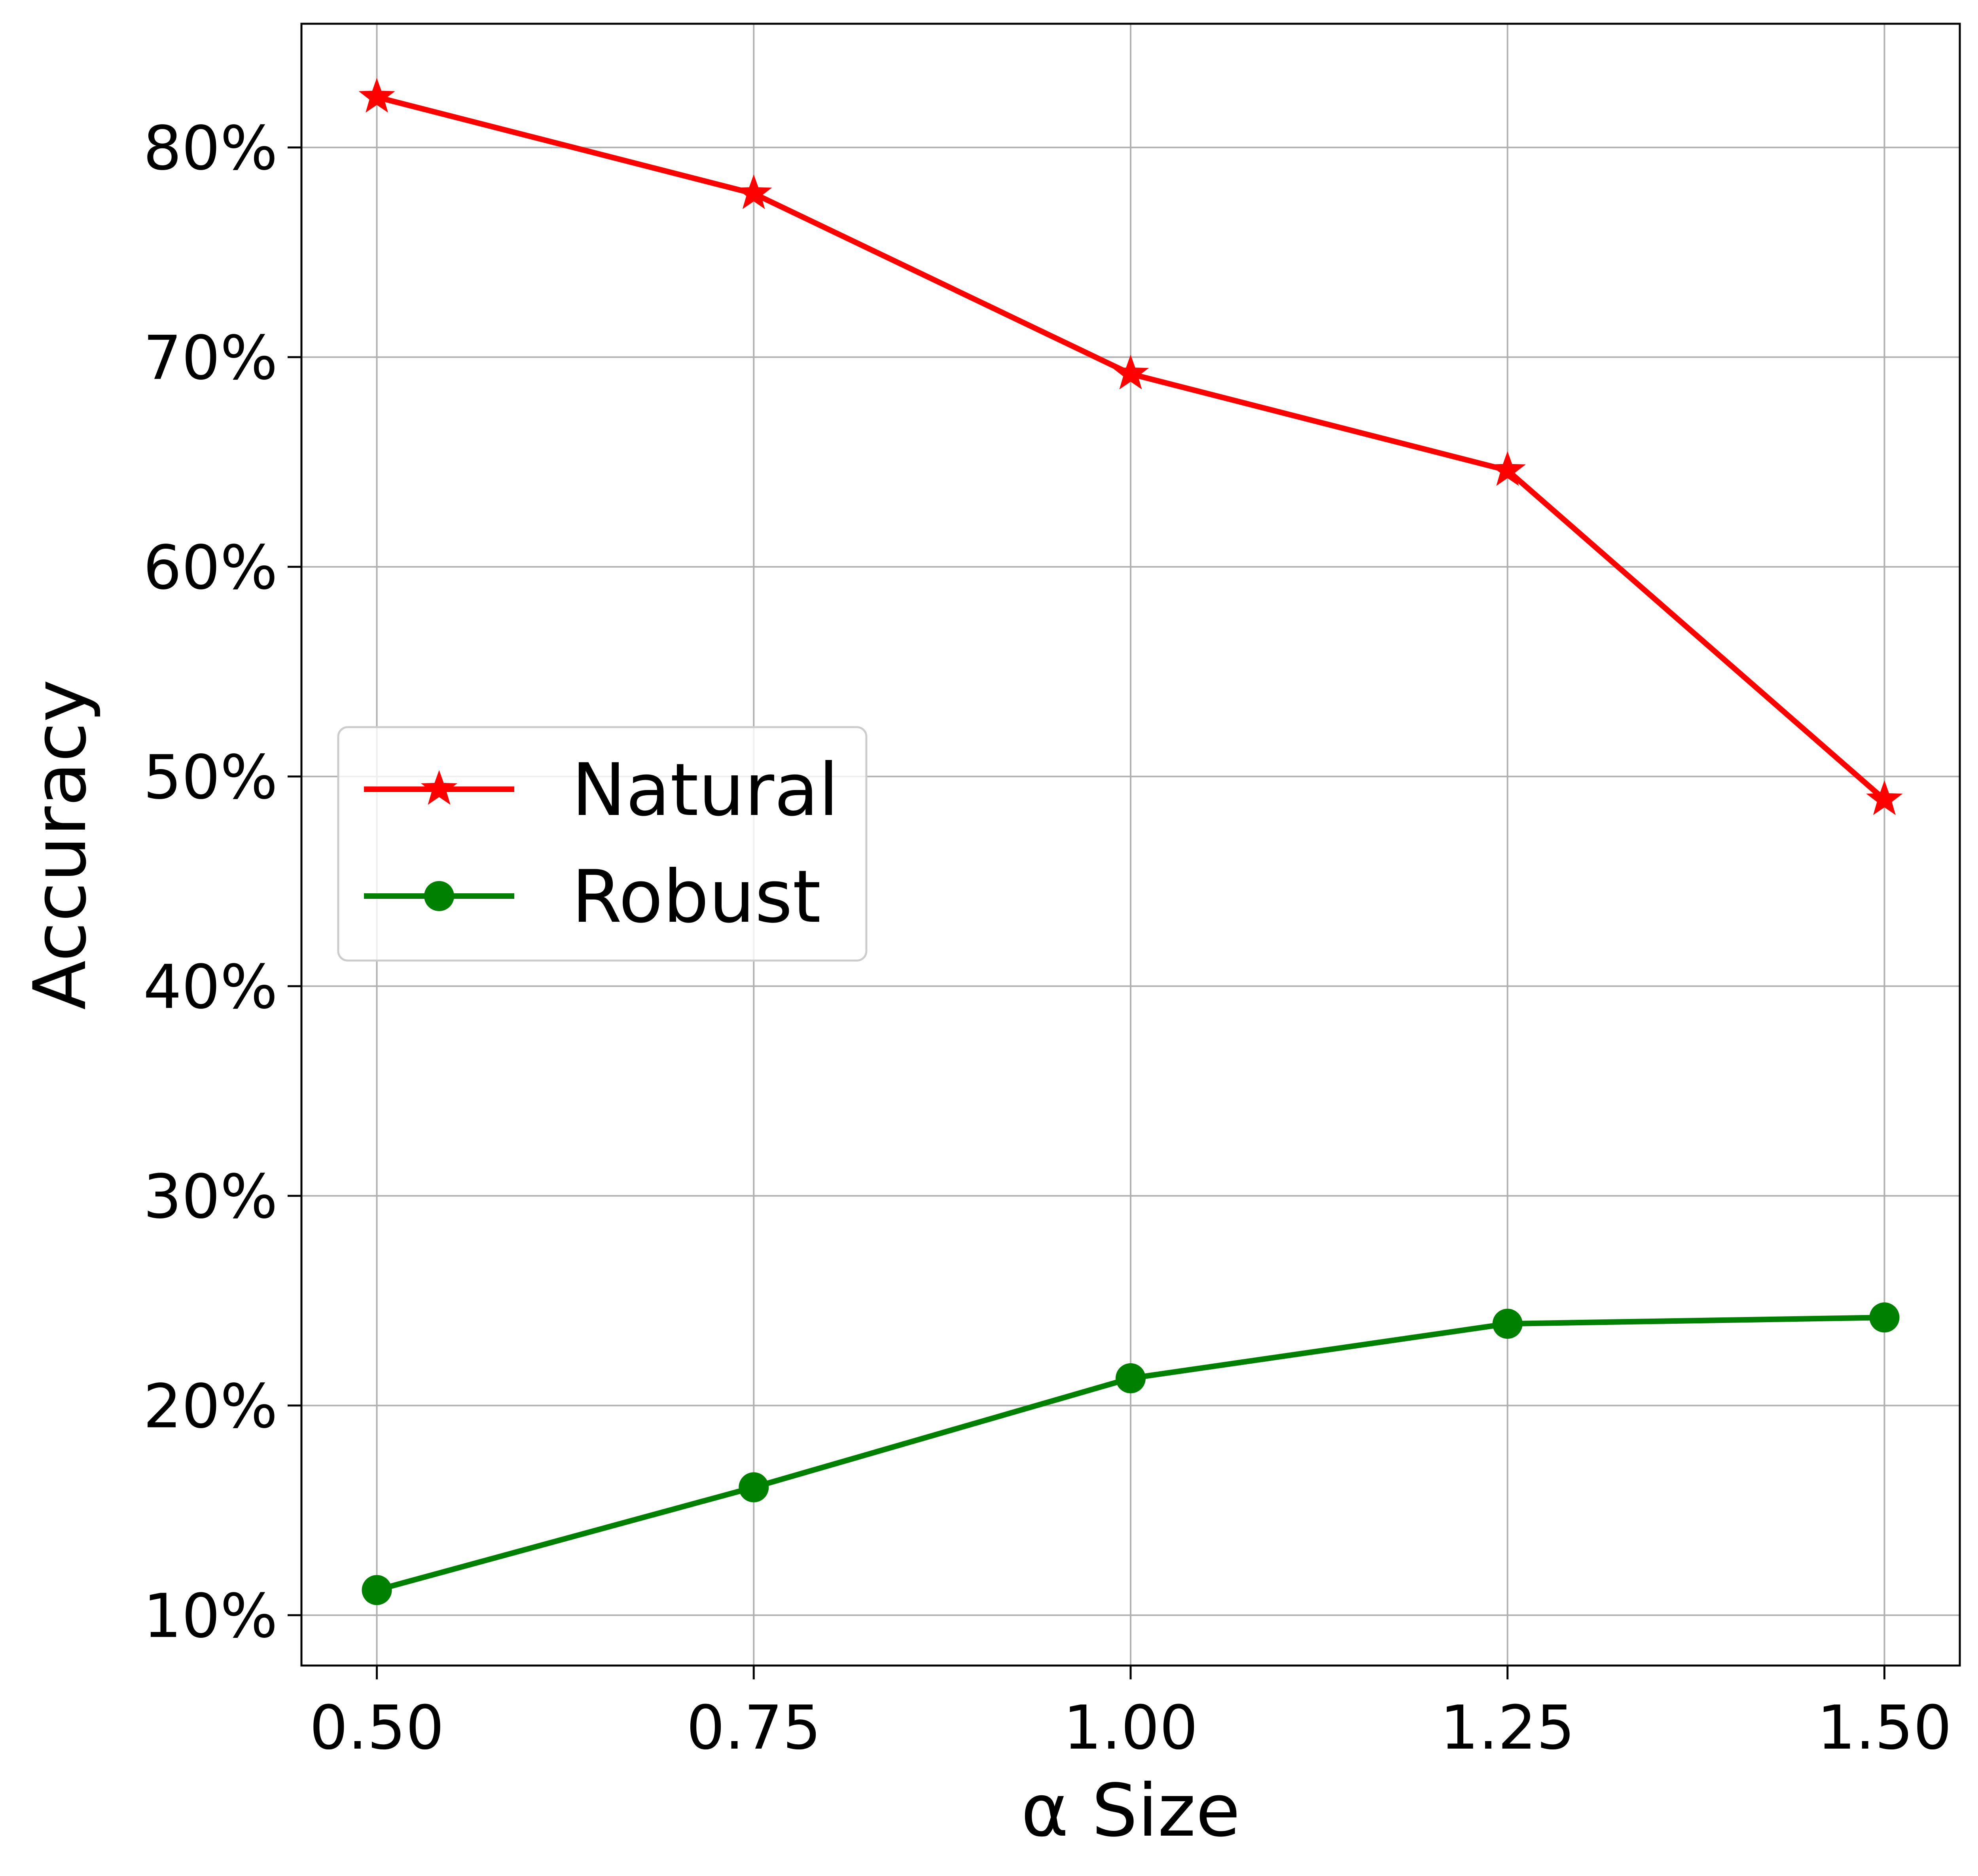  What do you see at coordinates (210, 987) in the screenshot?
I see `y-tick-label: 40%` at bounding box center [210, 987].